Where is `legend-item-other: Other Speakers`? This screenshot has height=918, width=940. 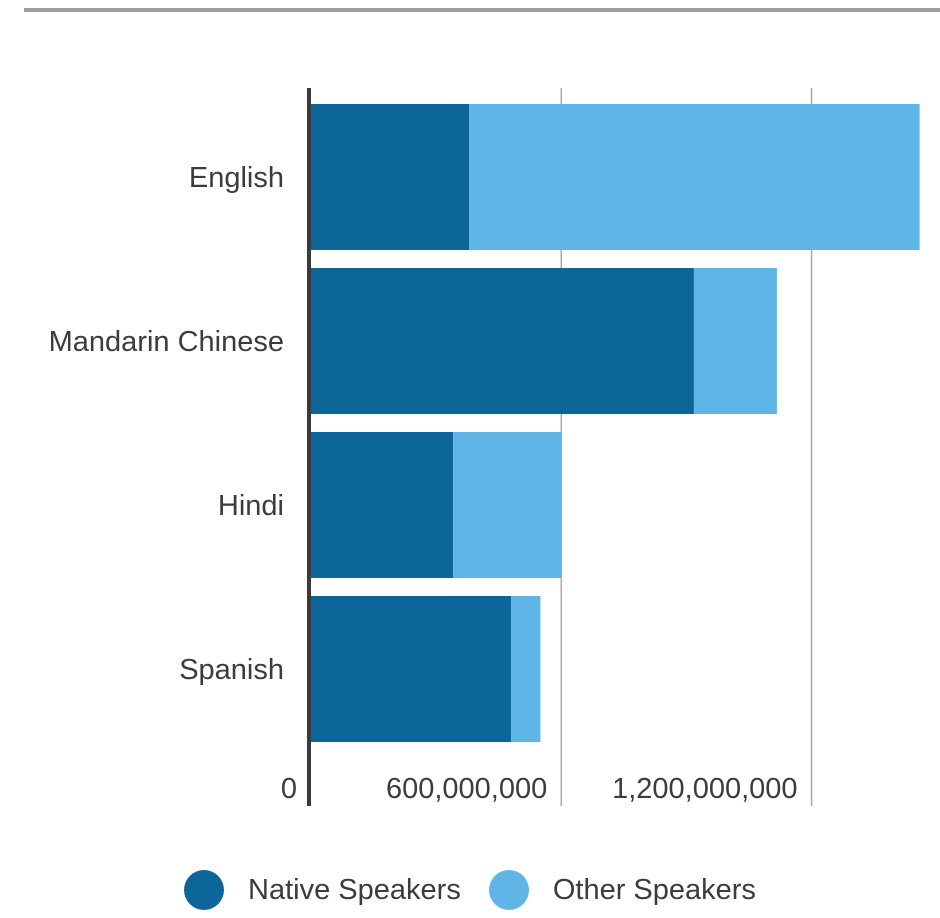
legend-item-other: Other Speakers is located at coordinates (622, 890).